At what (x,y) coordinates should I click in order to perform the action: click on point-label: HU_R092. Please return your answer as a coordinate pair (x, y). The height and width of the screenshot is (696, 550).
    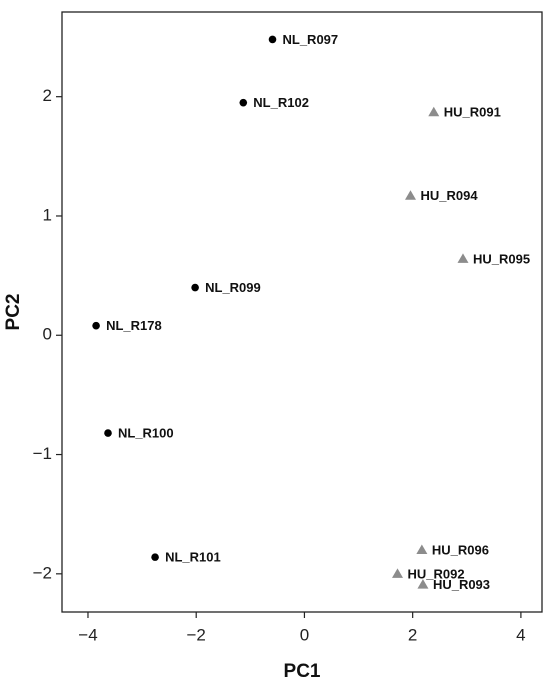
    Looking at the image, I should click on (436, 573).